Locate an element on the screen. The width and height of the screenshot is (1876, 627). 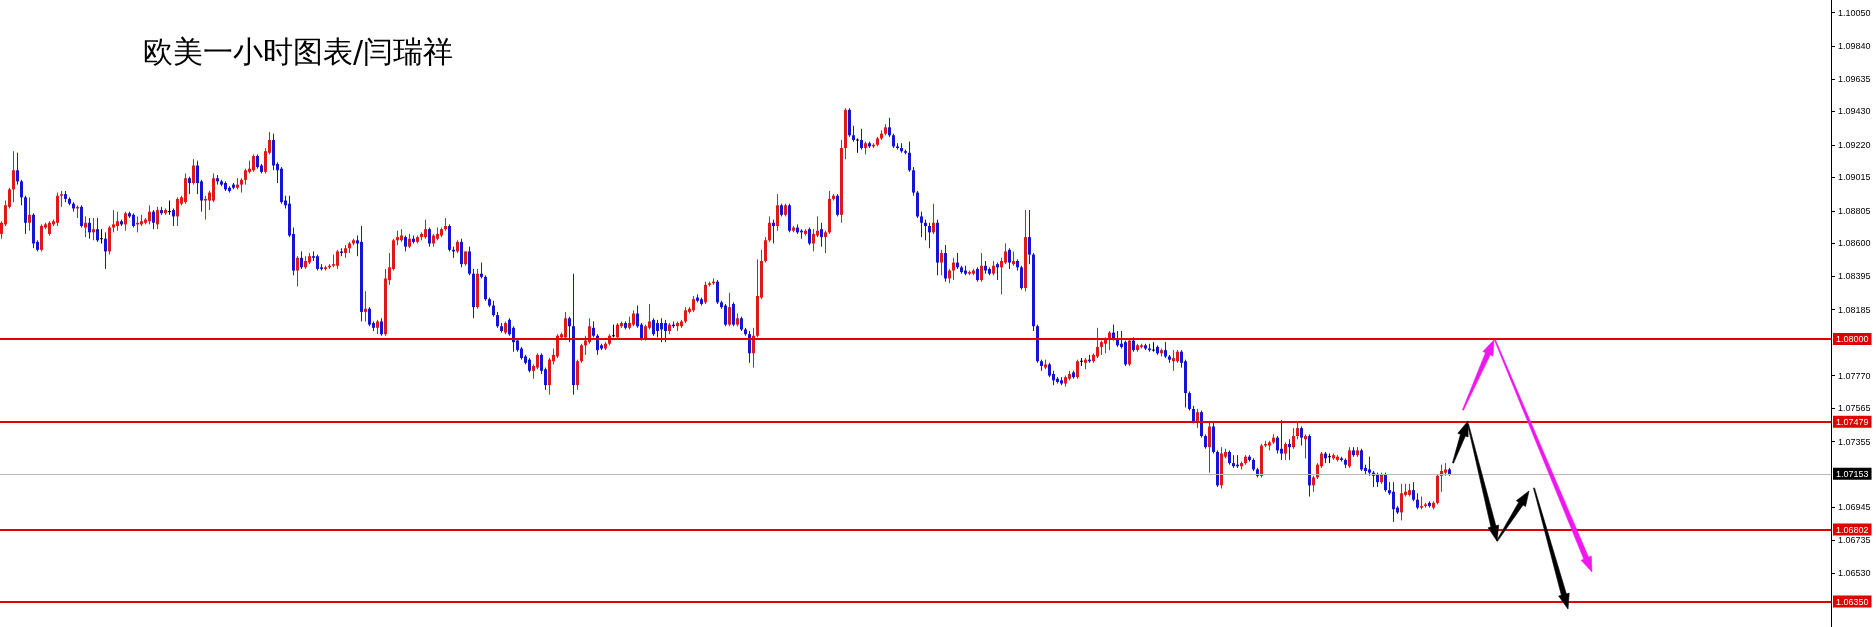
ref-line-label: 1.07479 is located at coordinates (1852, 421).